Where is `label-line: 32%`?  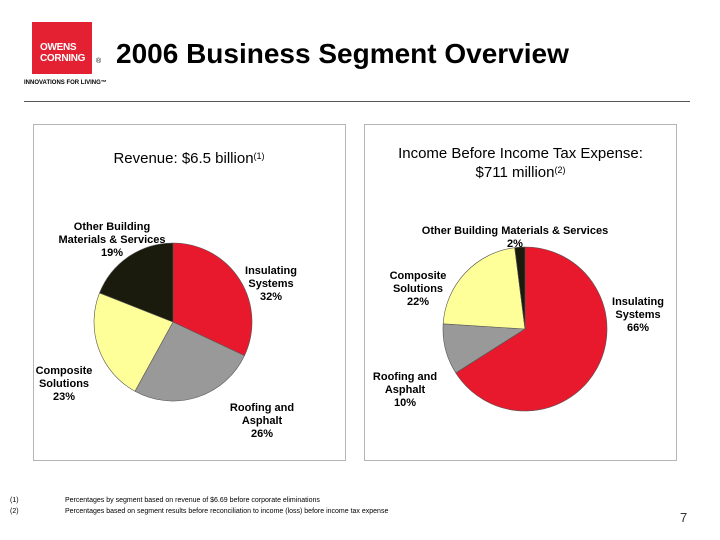
label-line: 32% is located at coordinates (271, 297).